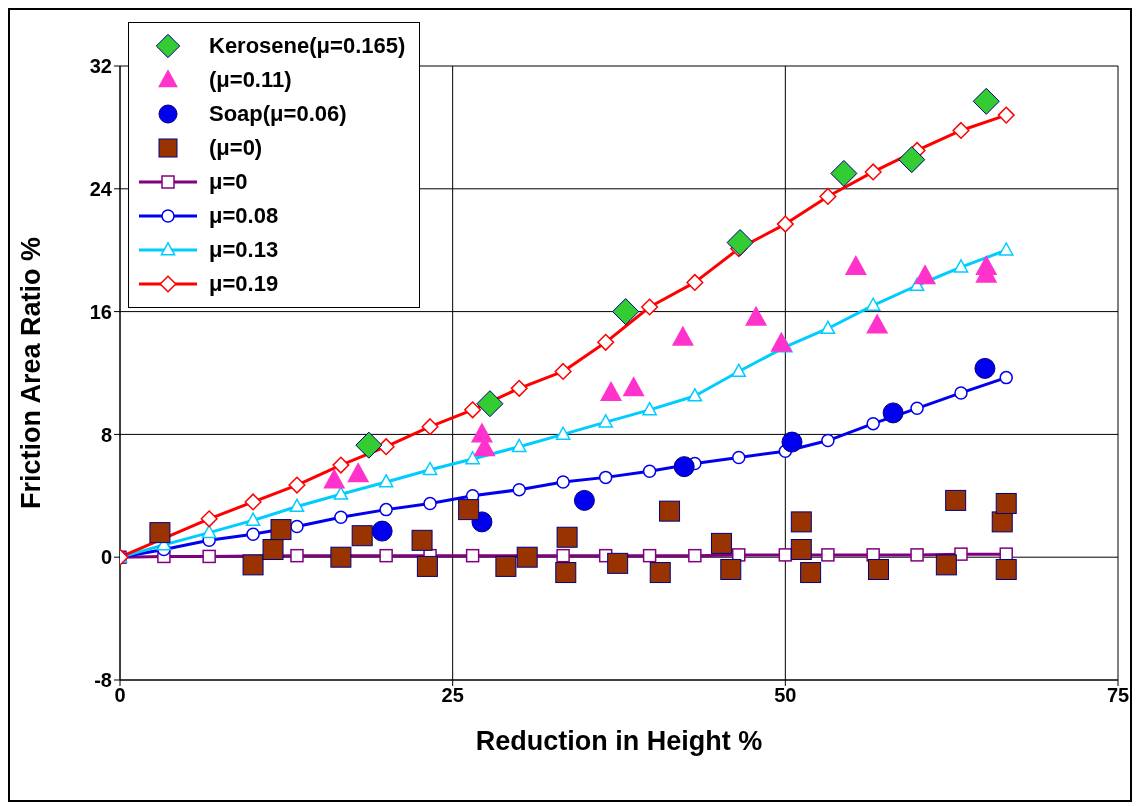 The width and height of the screenshot is (1138, 806). What do you see at coordinates (307, 46) in the screenshot?
I see `legend-label: Kerosene(μ=0.165)` at bounding box center [307, 46].